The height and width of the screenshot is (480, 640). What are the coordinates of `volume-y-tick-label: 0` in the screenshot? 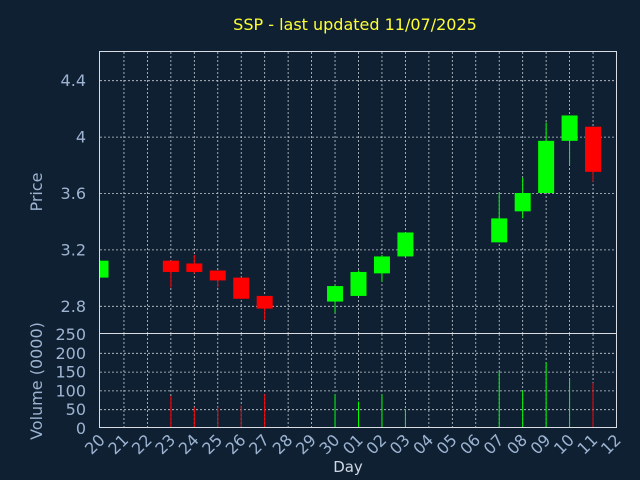 It's located at (81, 428).